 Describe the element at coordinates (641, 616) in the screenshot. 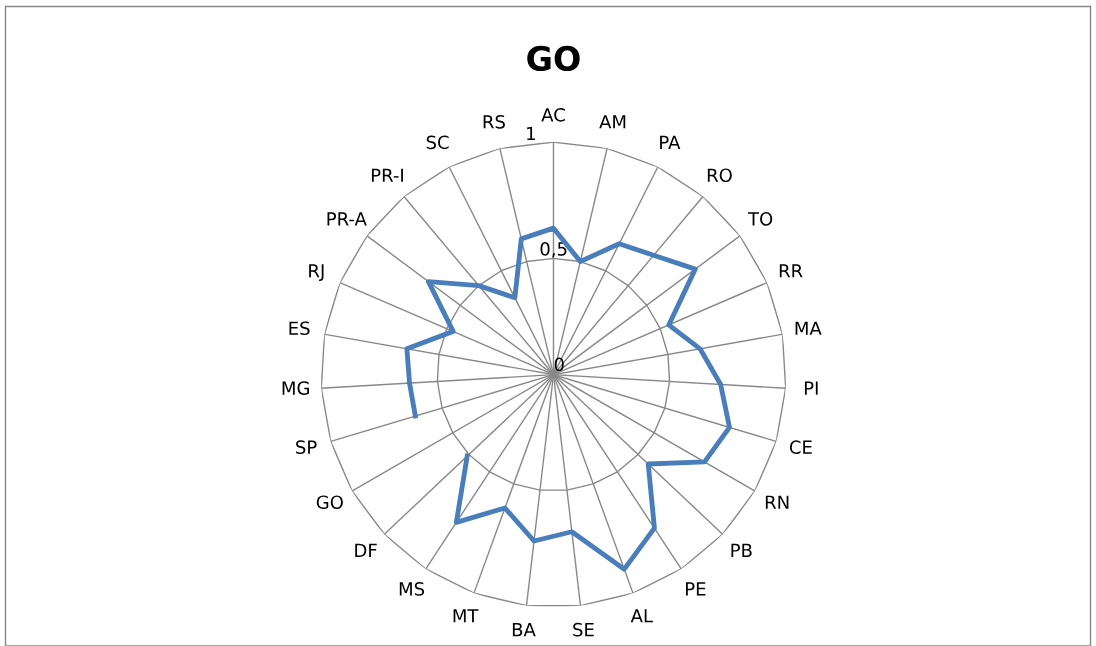

I see `spoke-label: AL` at that location.